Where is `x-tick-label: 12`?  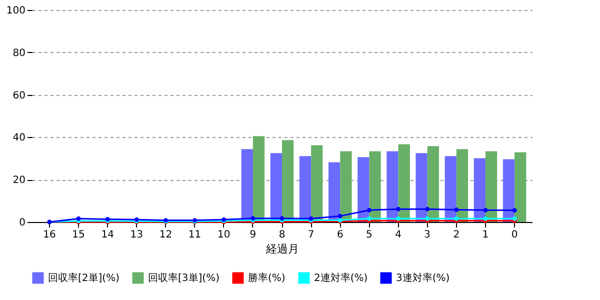 x-tick-label: 12 is located at coordinates (165, 235).